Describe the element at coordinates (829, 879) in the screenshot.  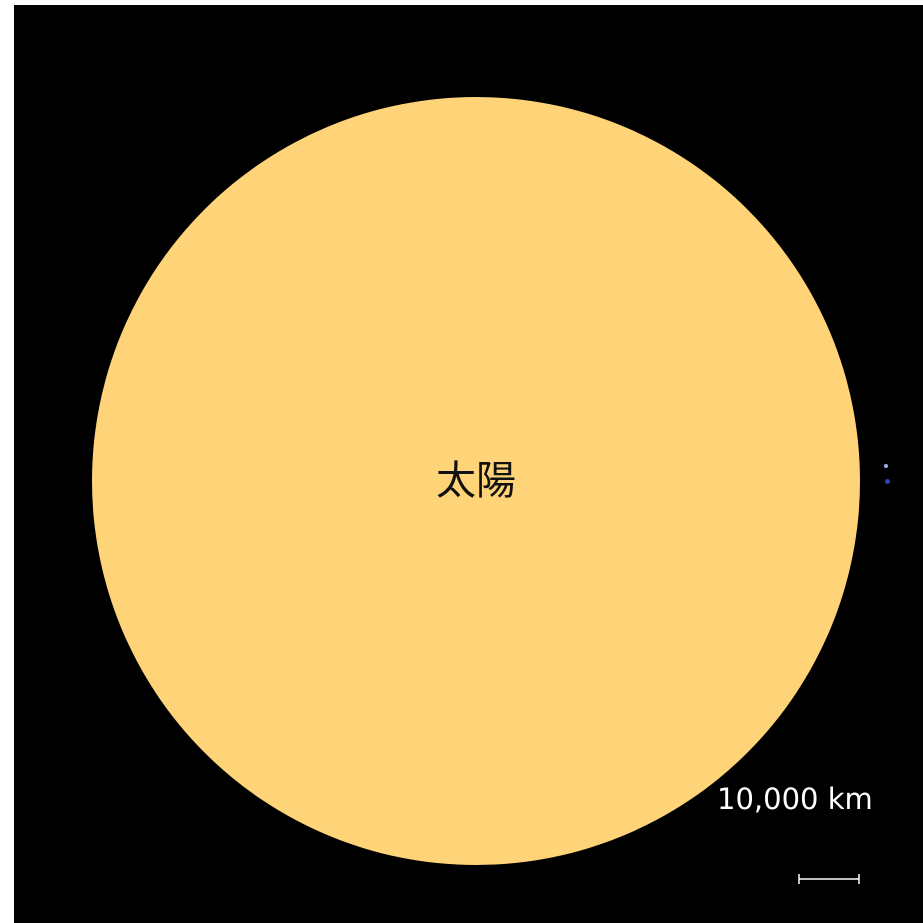
I see `scale-bar` at that location.